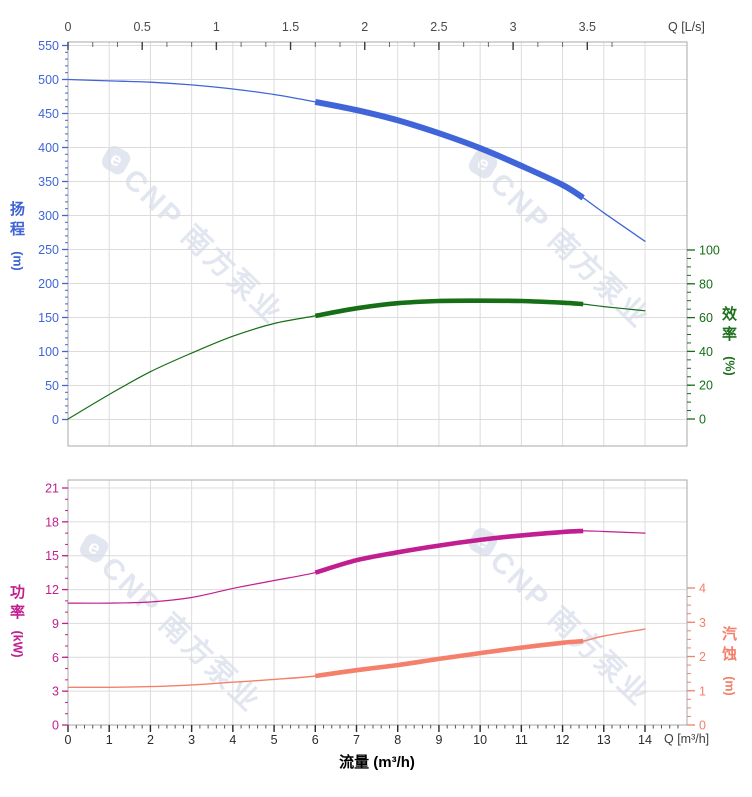 This screenshot has width=752, height=797. What do you see at coordinates (706, 386) in the screenshot?
I see `svg-text: 20` at bounding box center [706, 386].